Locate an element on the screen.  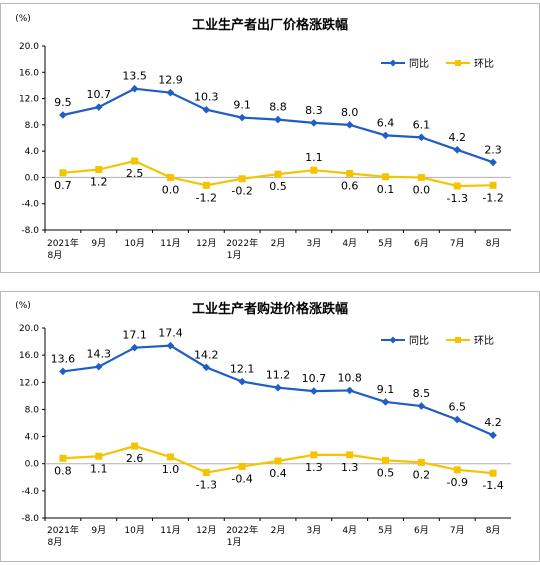
x-tick-label: 8月 is located at coordinates (493, 530).